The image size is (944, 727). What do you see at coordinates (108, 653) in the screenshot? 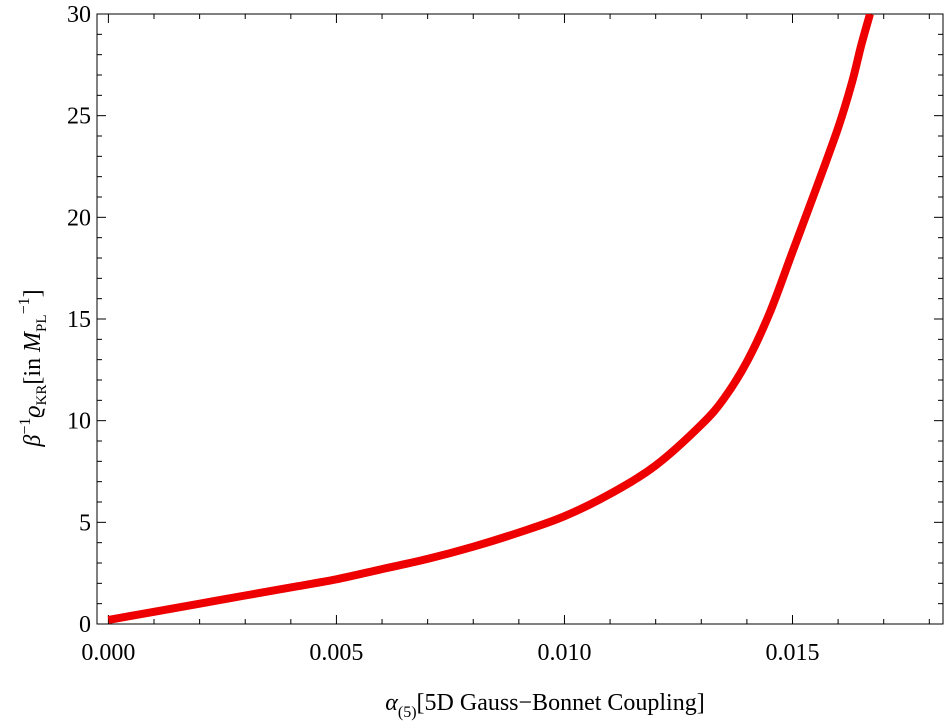
I see `x-tick-label: 0.000` at bounding box center [108, 653].